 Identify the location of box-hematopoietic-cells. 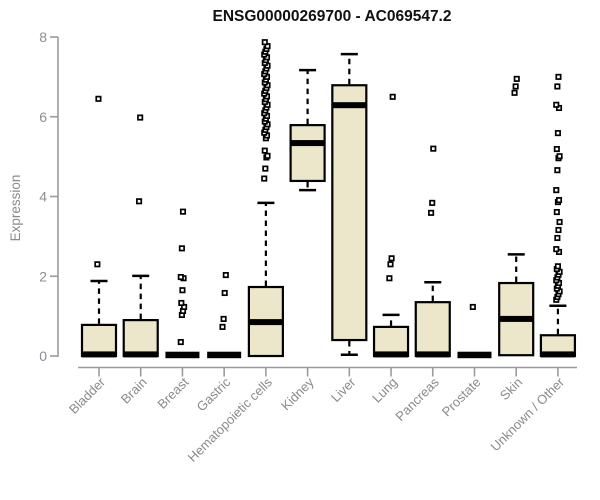
(265, 198).